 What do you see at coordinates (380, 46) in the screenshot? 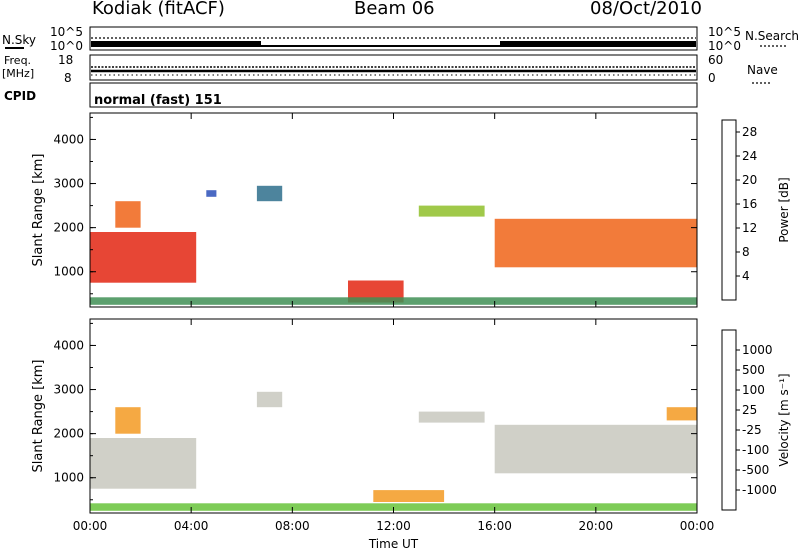
I see `nsky-trace-gap` at bounding box center [380, 46].